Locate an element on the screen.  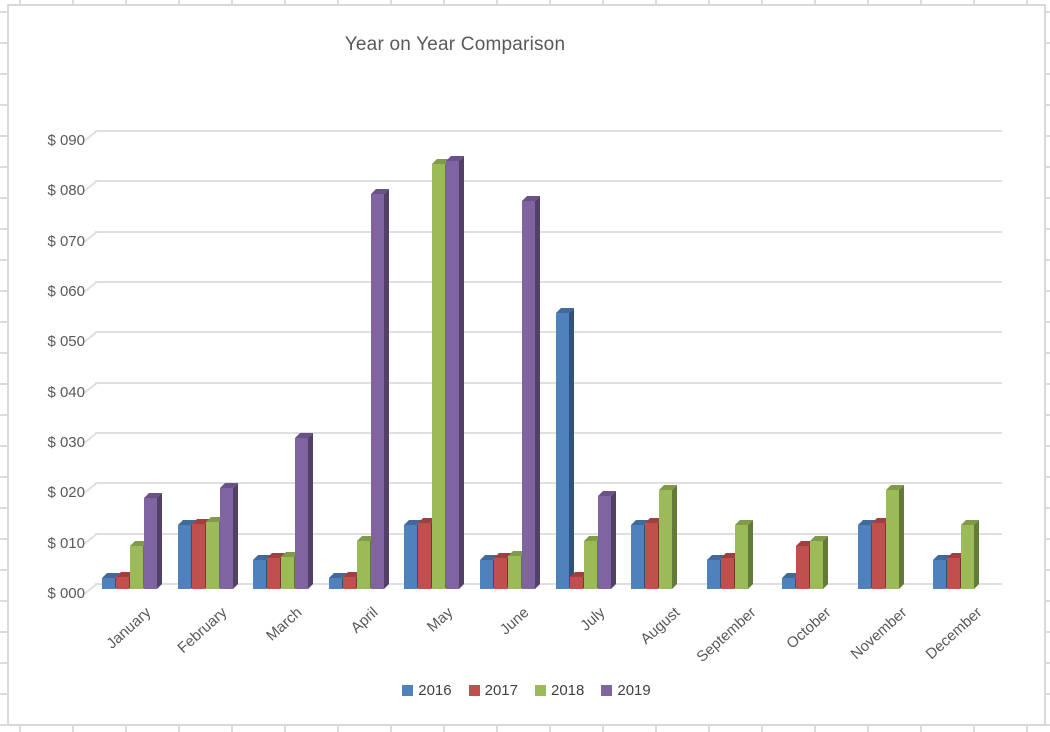
bar-group-december is located at coordinates (961, 556).